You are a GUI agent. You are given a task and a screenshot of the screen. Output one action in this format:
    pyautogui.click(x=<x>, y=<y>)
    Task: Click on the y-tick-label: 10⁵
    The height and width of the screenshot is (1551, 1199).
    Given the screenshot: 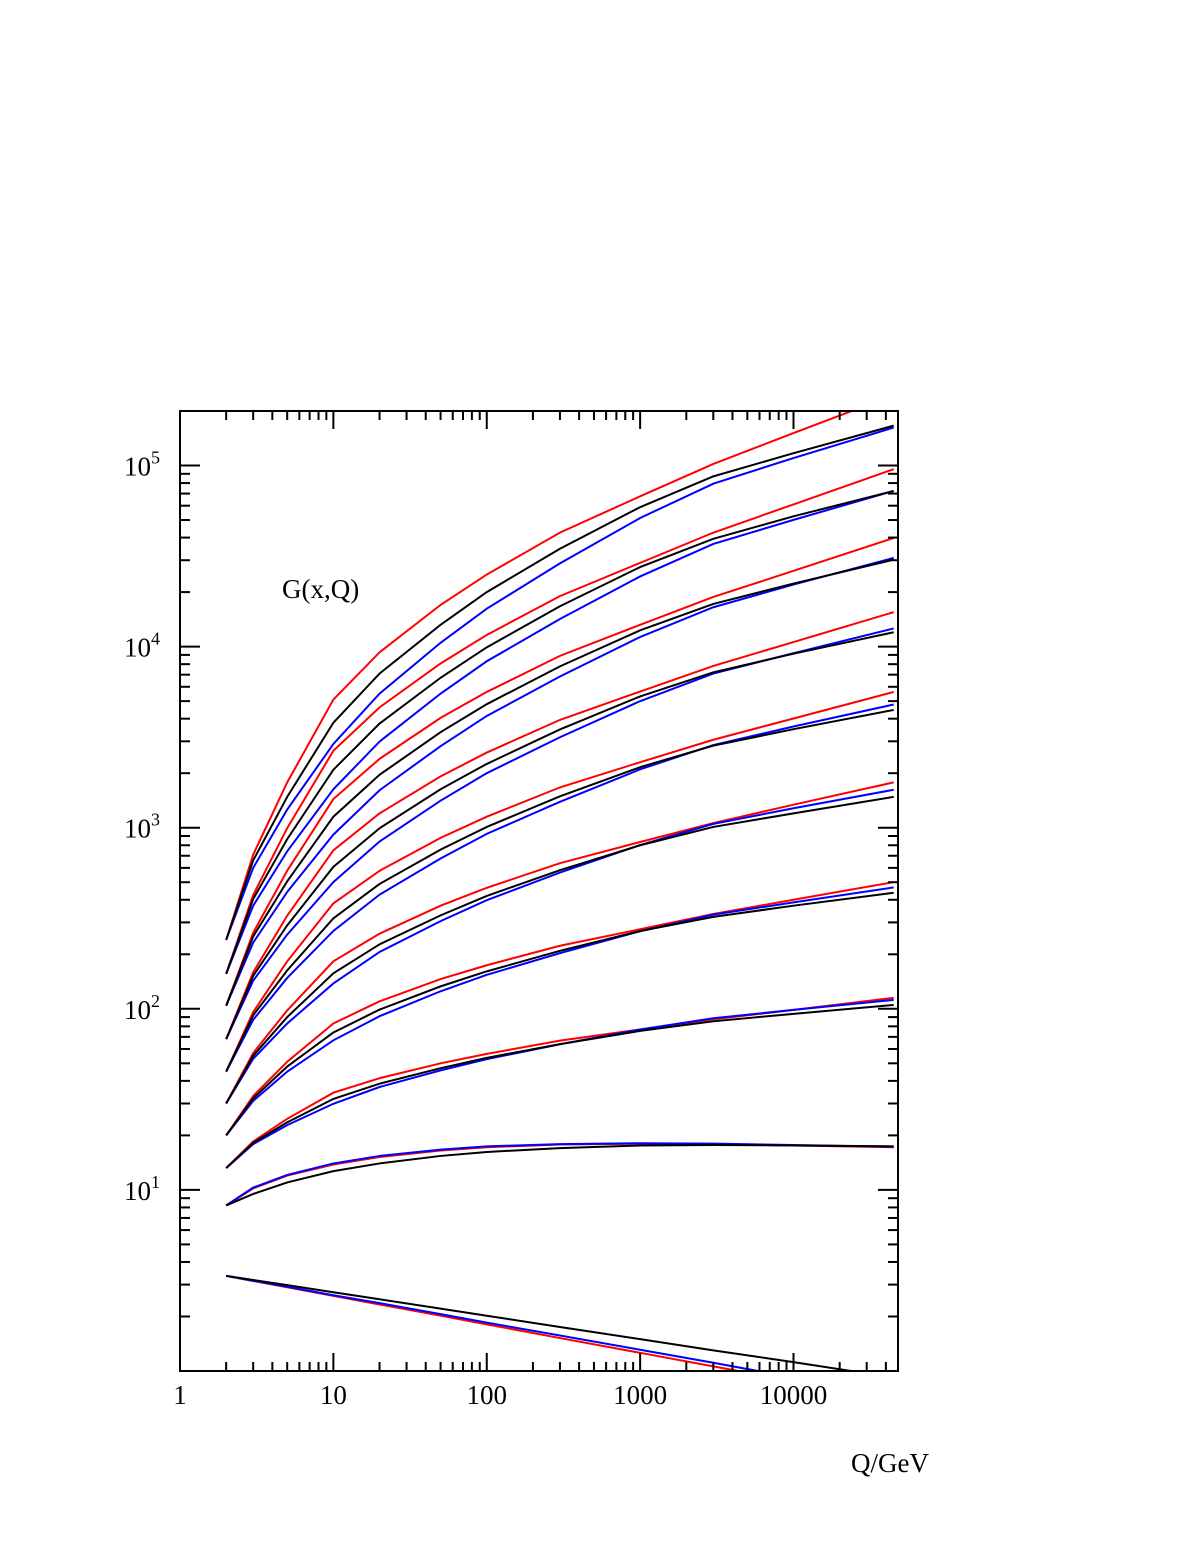 What is the action you would take?
    pyautogui.click(x=142, y=465)
    